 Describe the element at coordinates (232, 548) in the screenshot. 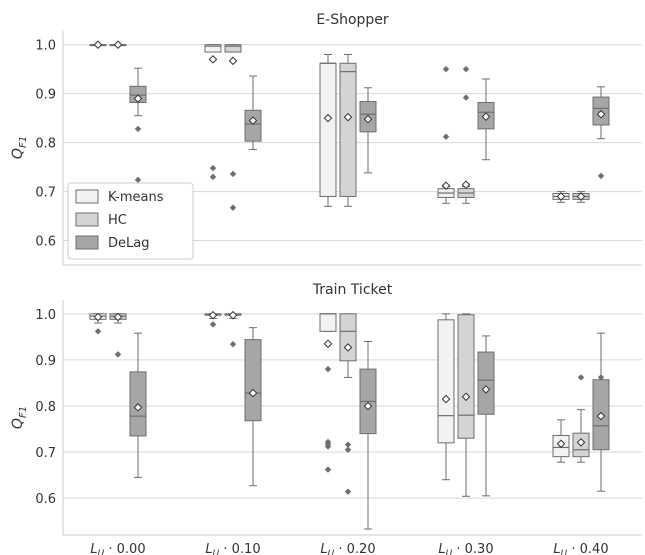

I see `x-tick-label: LU · 0.10` at that location.